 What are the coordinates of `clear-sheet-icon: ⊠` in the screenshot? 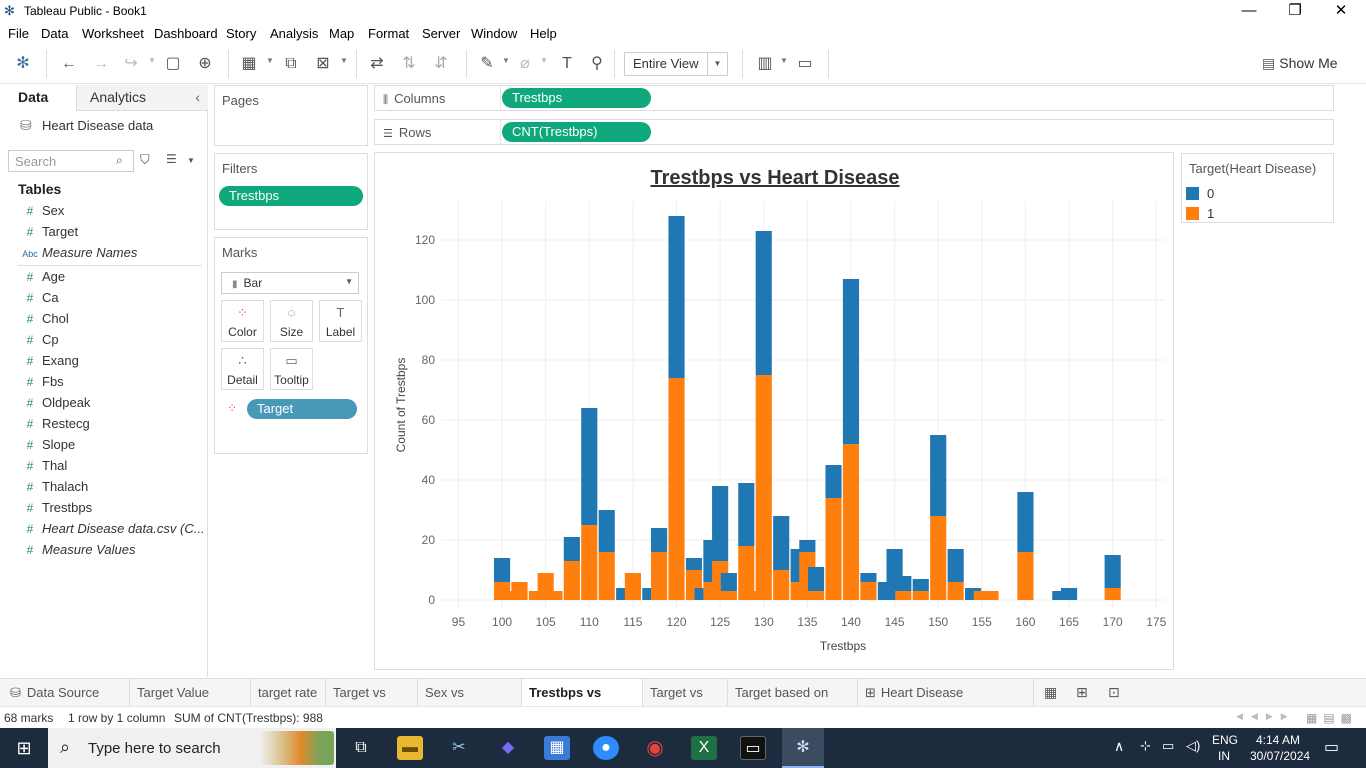 It's located at (323, 63).